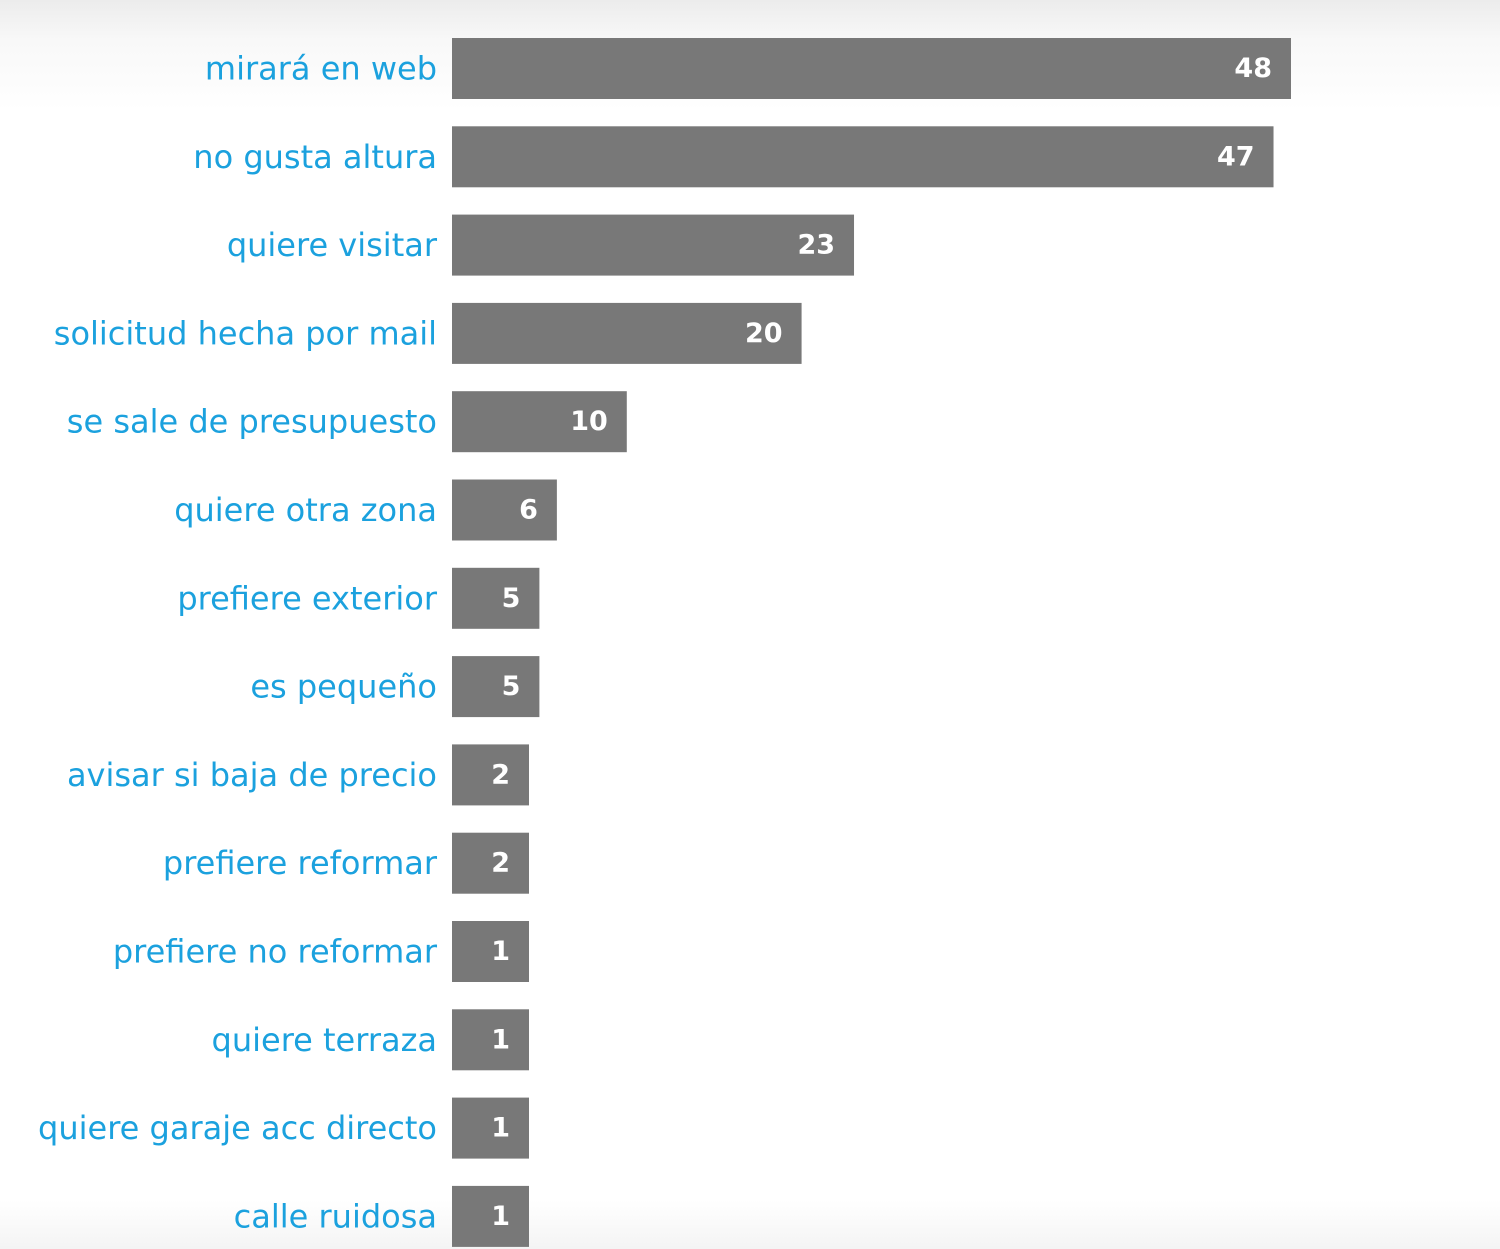  I want to click on category-label: quiere visitar, so click(332, 245).